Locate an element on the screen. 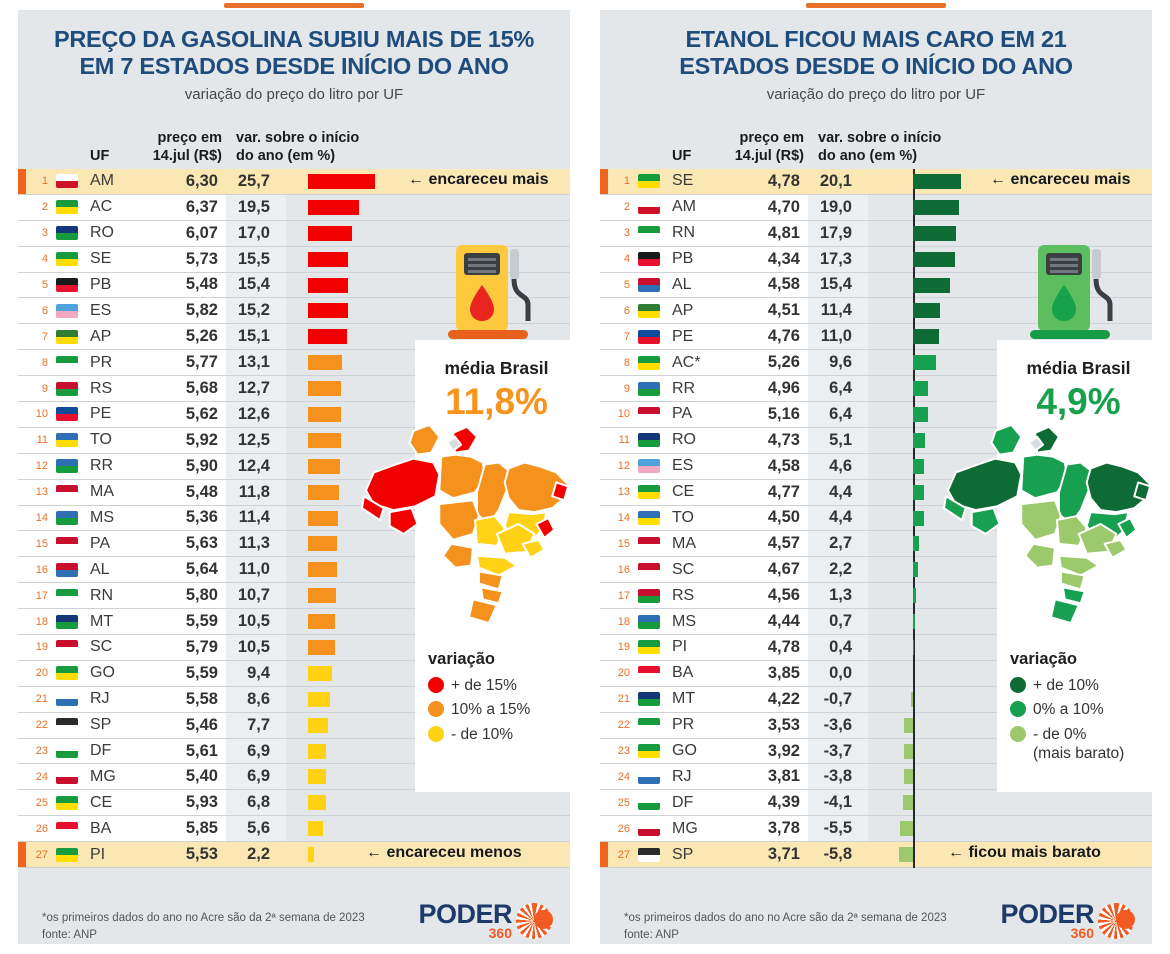  logo-wordmark: PODER 360 is located at coordinates (1047, 921).